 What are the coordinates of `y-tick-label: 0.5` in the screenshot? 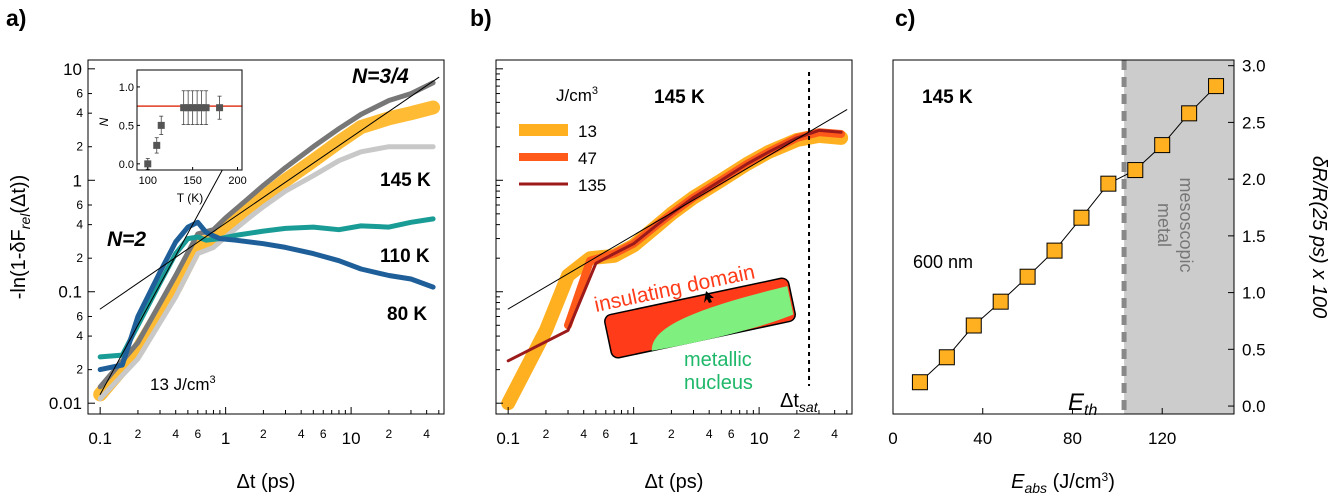 It's located at (1254, 349).